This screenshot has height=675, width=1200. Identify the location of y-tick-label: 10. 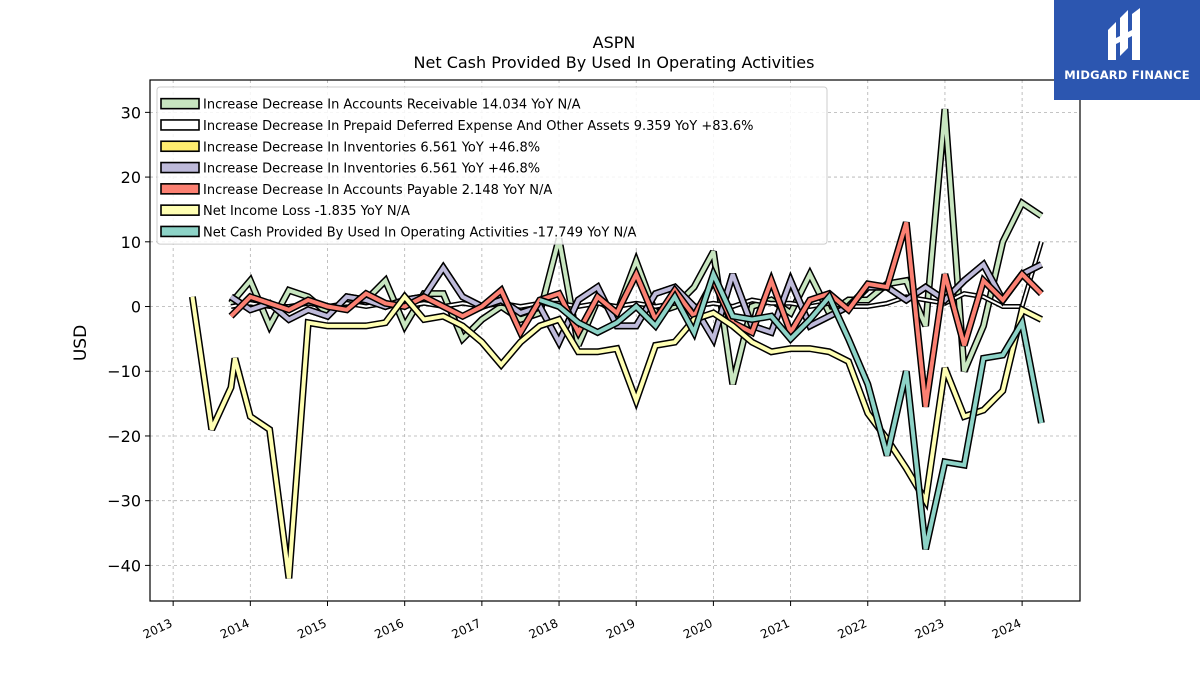
(131, 242).